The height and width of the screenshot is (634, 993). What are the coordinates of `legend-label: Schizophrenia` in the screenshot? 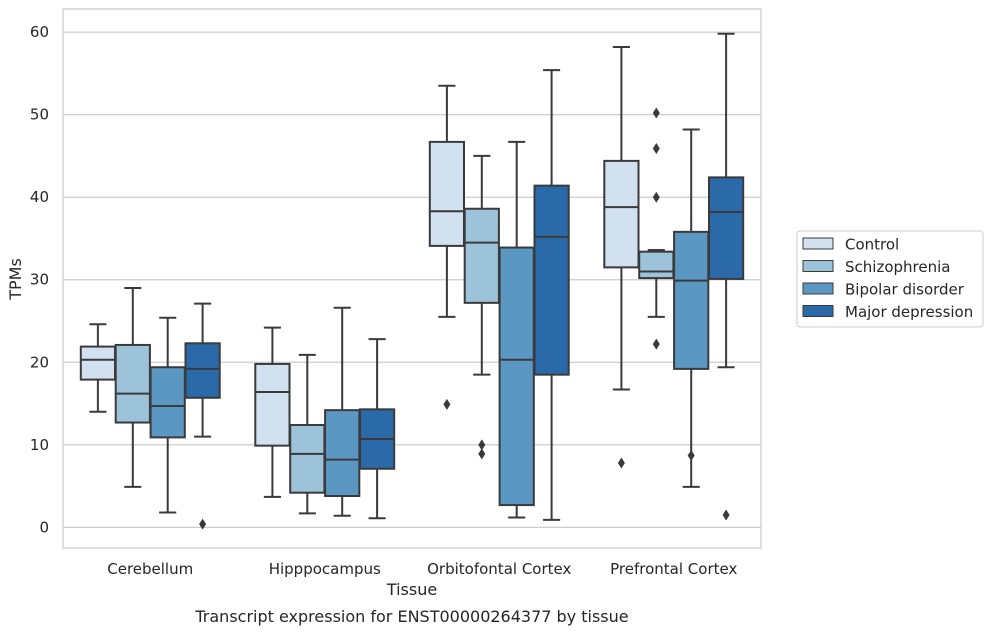 It's located at (897, 267).